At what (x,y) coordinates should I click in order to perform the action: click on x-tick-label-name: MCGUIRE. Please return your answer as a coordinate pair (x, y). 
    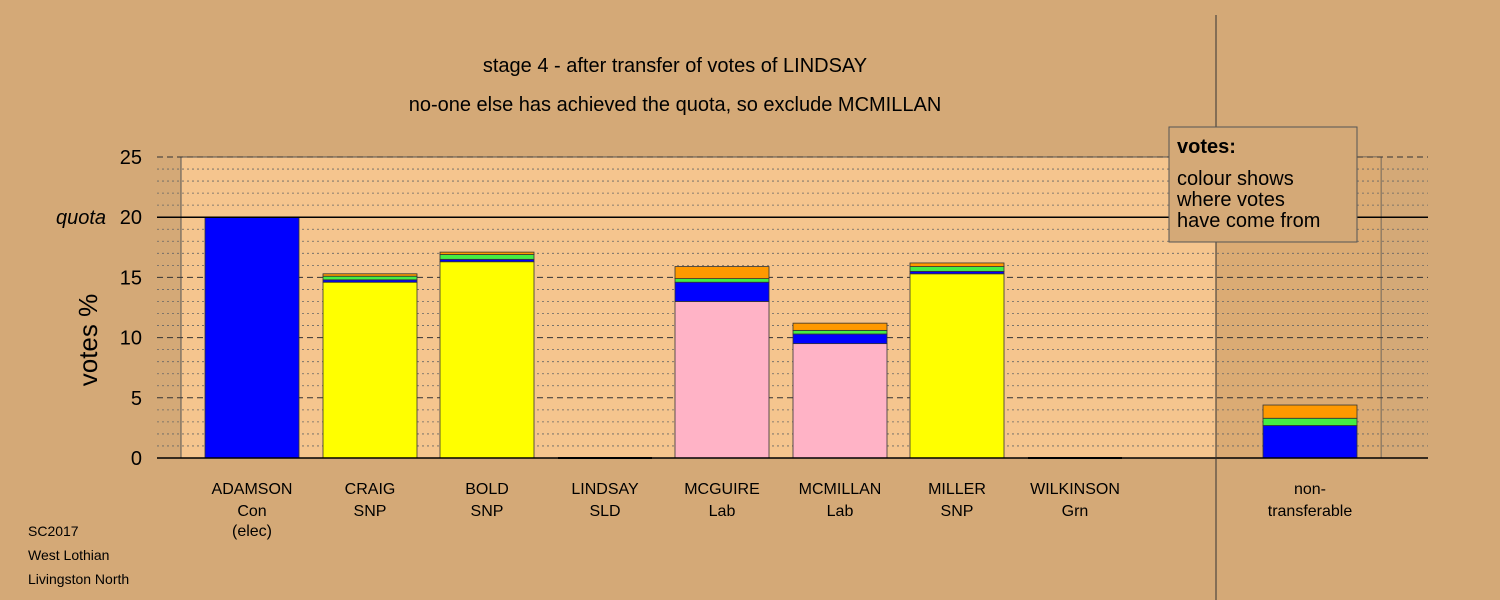
    Looking at the image, I should click on (722, 489).